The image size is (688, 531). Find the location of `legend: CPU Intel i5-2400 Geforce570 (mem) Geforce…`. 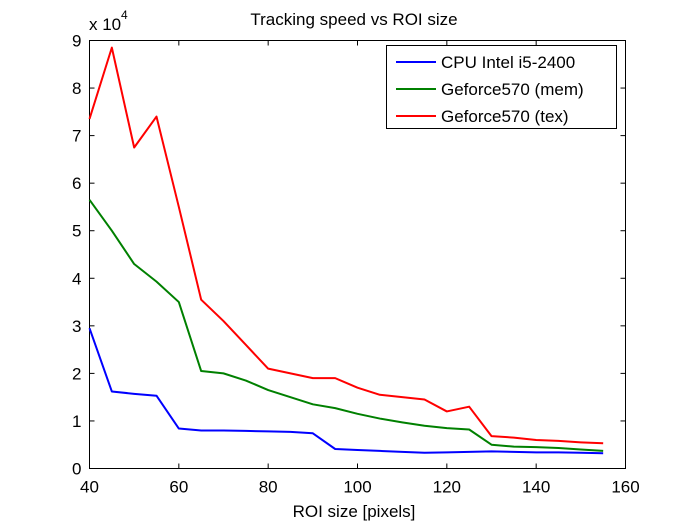

legend: CPU Intel i5-2400 Geforce570 (mem) Geforce… is located at coordinates (501, 87).